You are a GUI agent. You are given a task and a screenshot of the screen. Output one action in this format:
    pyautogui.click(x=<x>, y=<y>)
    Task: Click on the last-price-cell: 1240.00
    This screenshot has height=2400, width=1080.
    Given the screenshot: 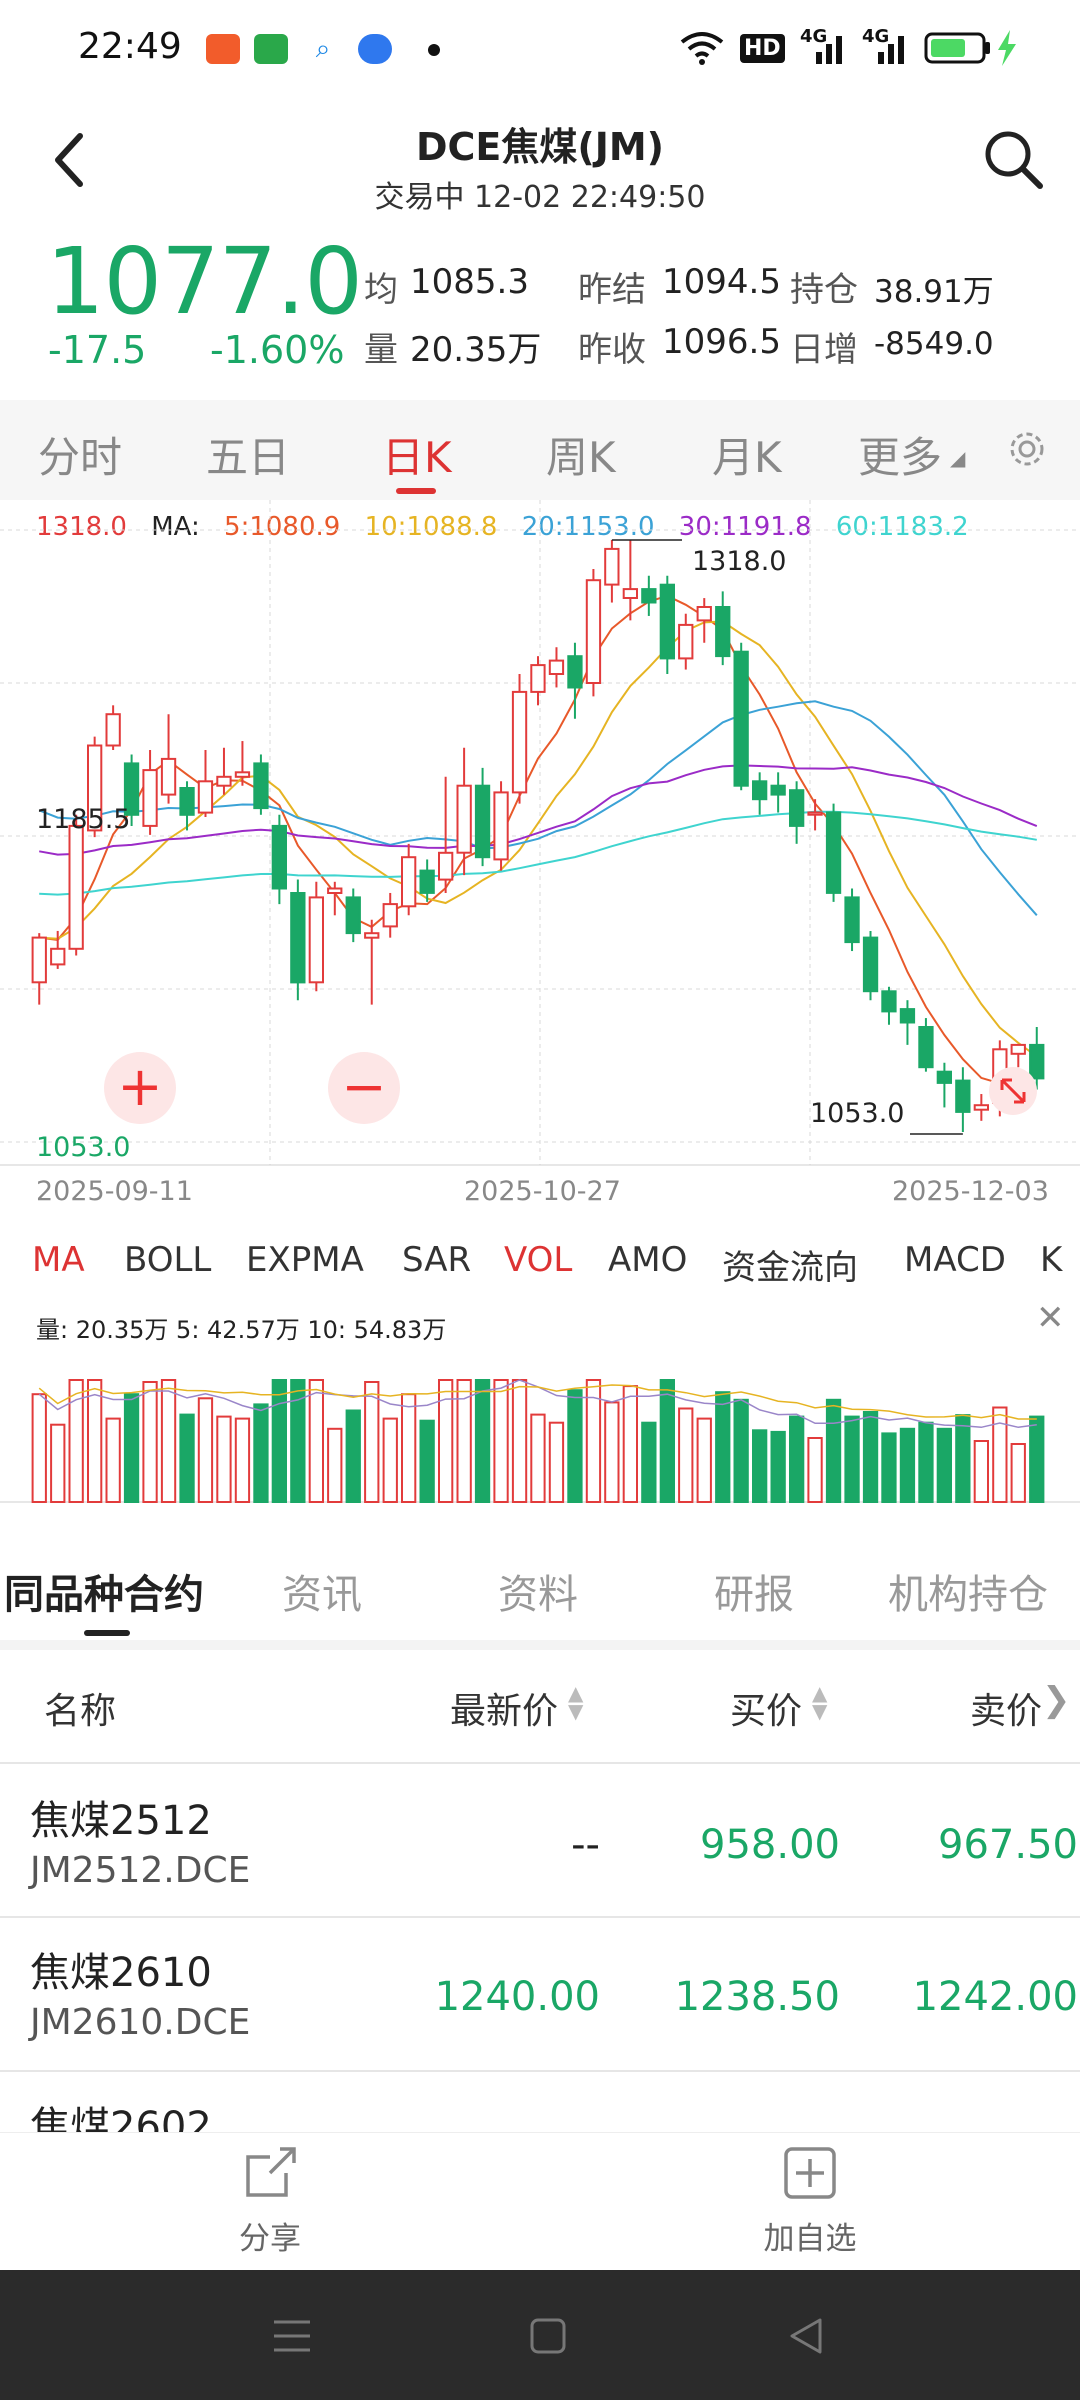 What is the action you would take?
    pyautogui.click(x=517, y=1997)
    